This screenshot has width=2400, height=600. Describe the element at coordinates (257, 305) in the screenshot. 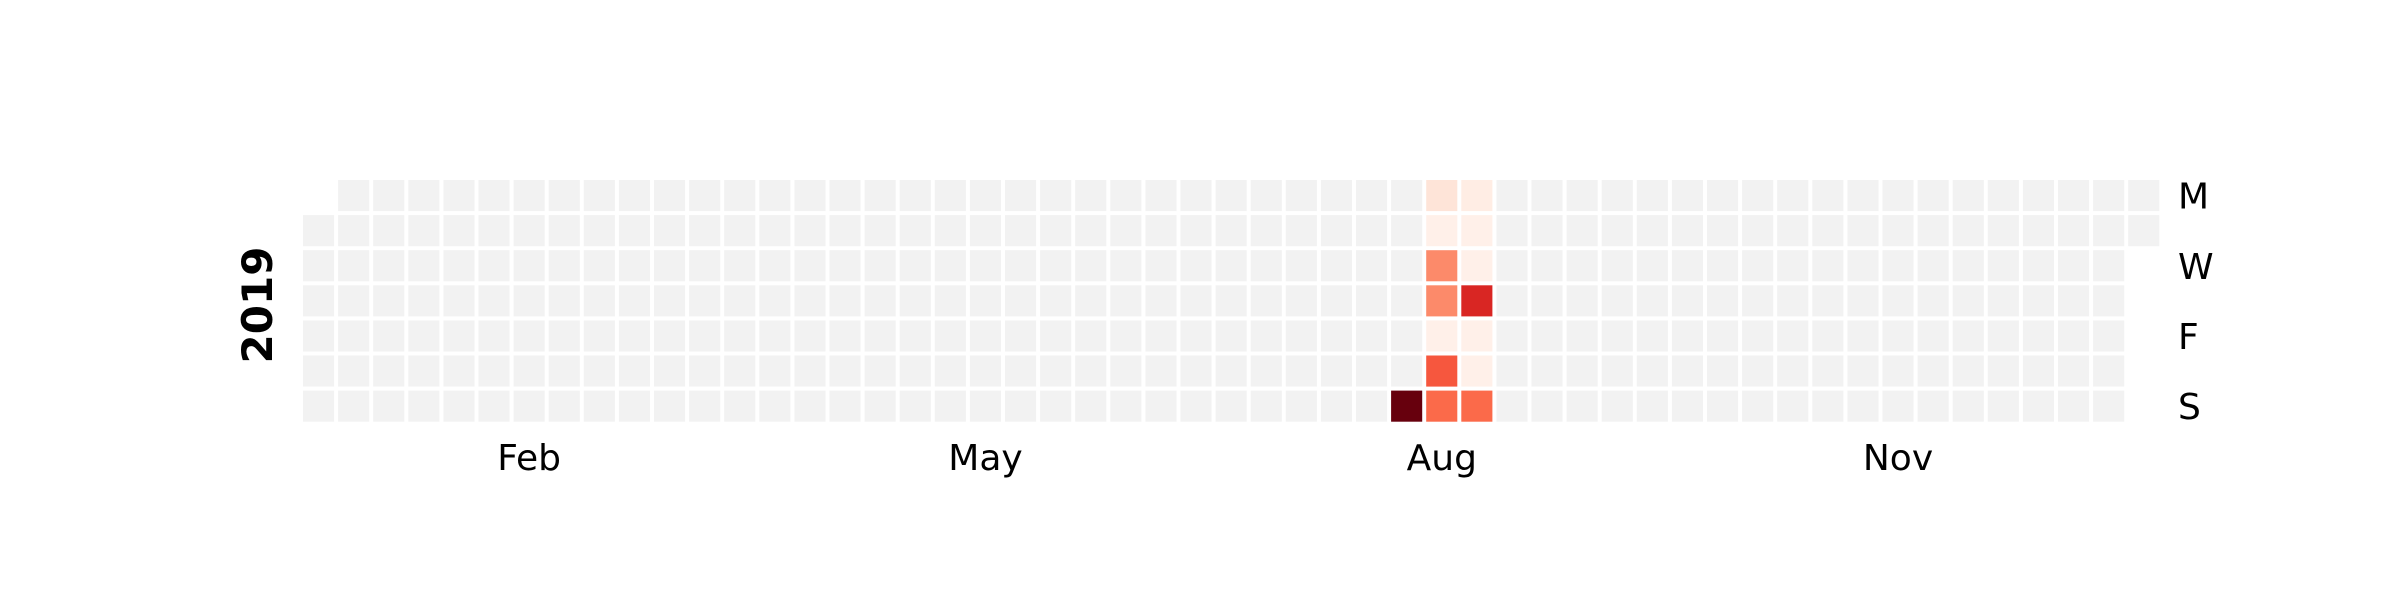

I see `year-label: 2019` at that location.